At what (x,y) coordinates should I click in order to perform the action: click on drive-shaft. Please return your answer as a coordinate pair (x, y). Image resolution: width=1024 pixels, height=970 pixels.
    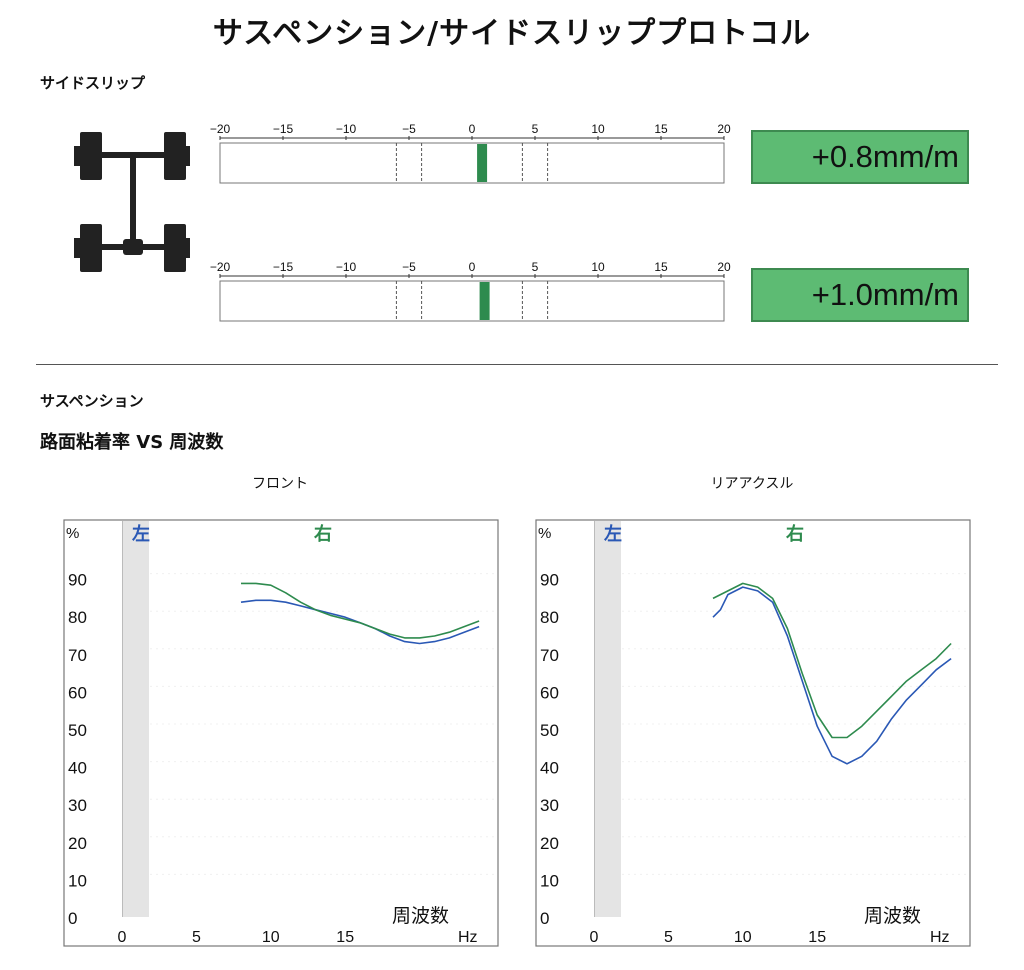
    Looking at the image, I should click on (133, 200).